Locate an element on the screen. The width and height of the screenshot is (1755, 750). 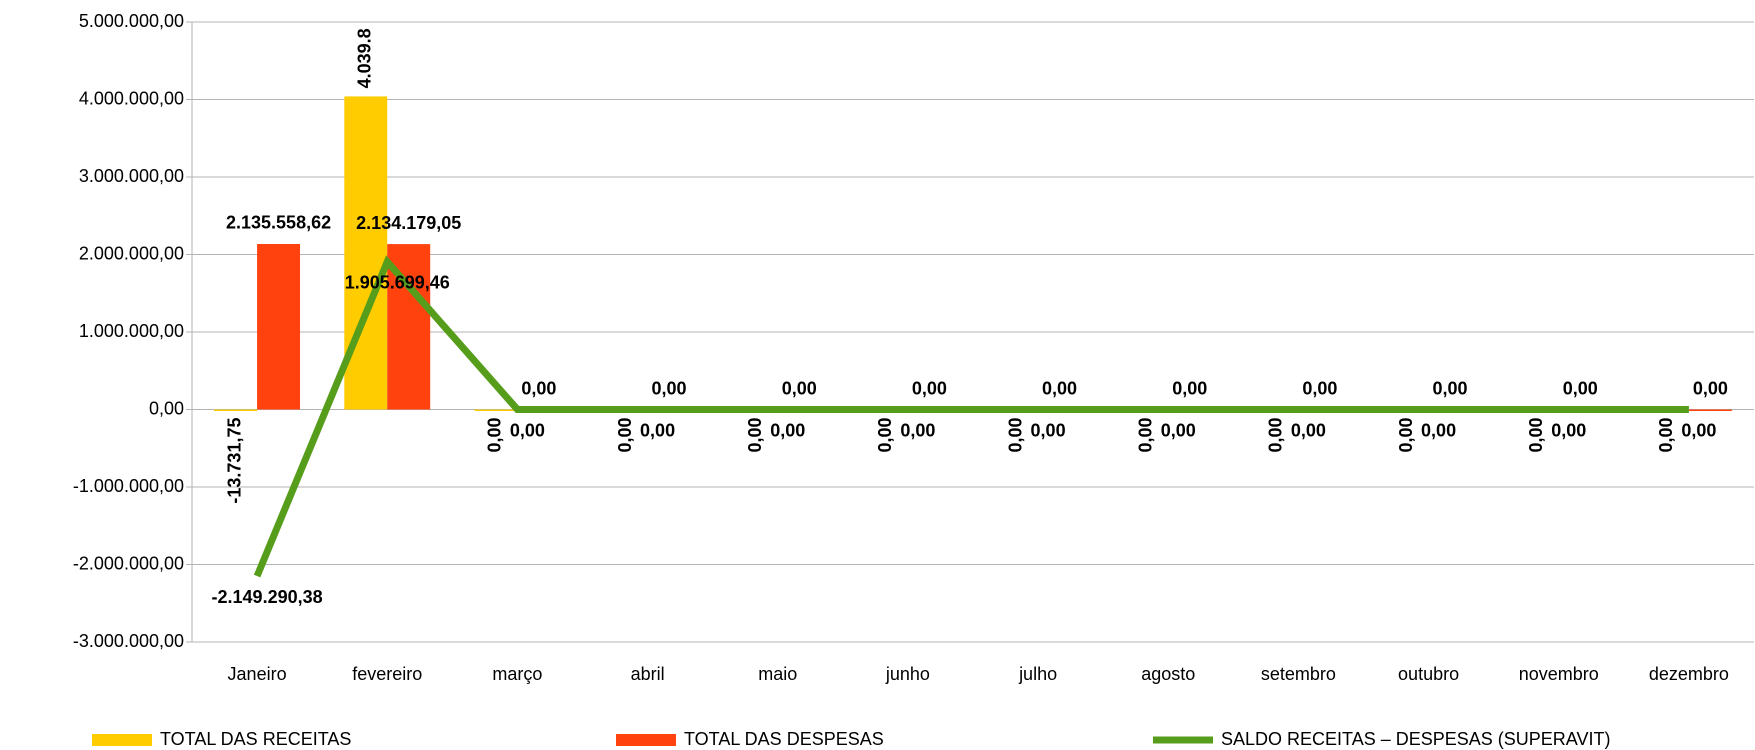
x-tick-label: julho is located at coordinates (1037, 674).